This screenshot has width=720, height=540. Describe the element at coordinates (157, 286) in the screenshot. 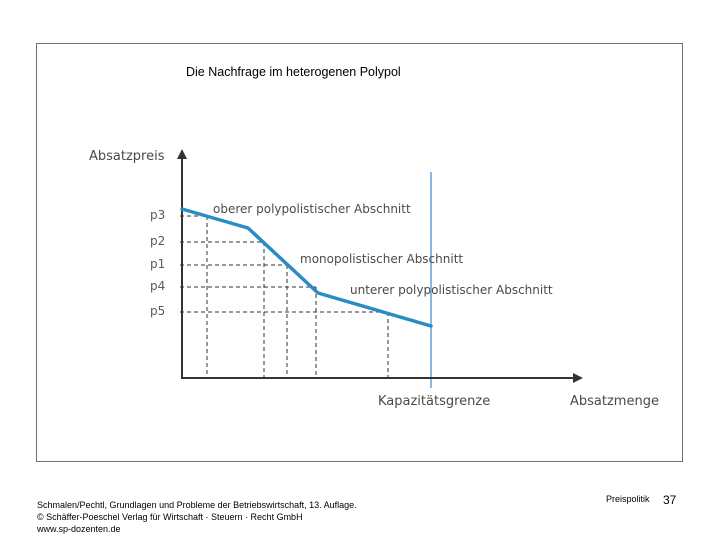

I see `price-label-p4: p4` at that location.